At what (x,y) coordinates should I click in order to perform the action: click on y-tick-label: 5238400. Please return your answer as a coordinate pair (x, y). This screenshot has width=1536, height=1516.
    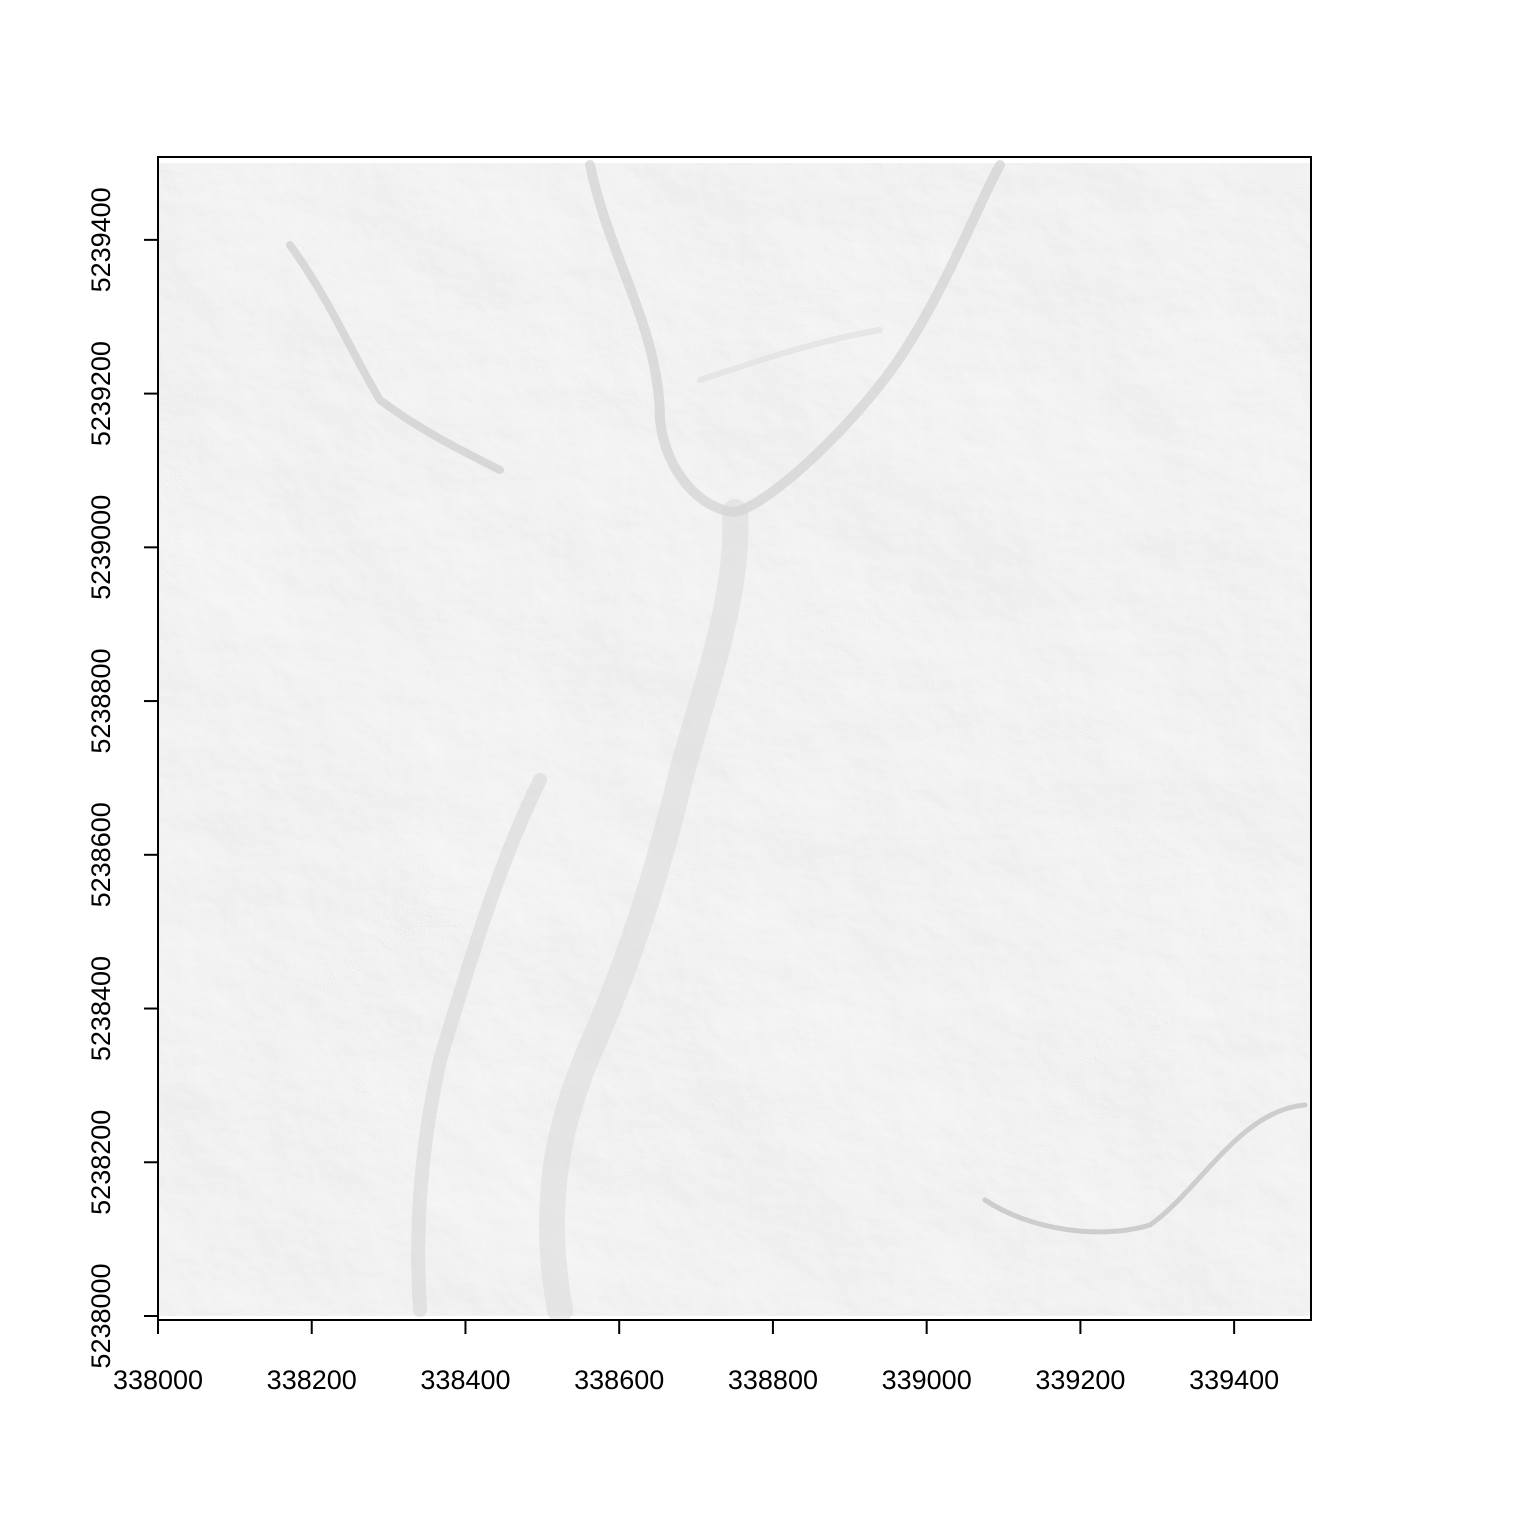
    Looking at the image, I should click on (101, 1008).